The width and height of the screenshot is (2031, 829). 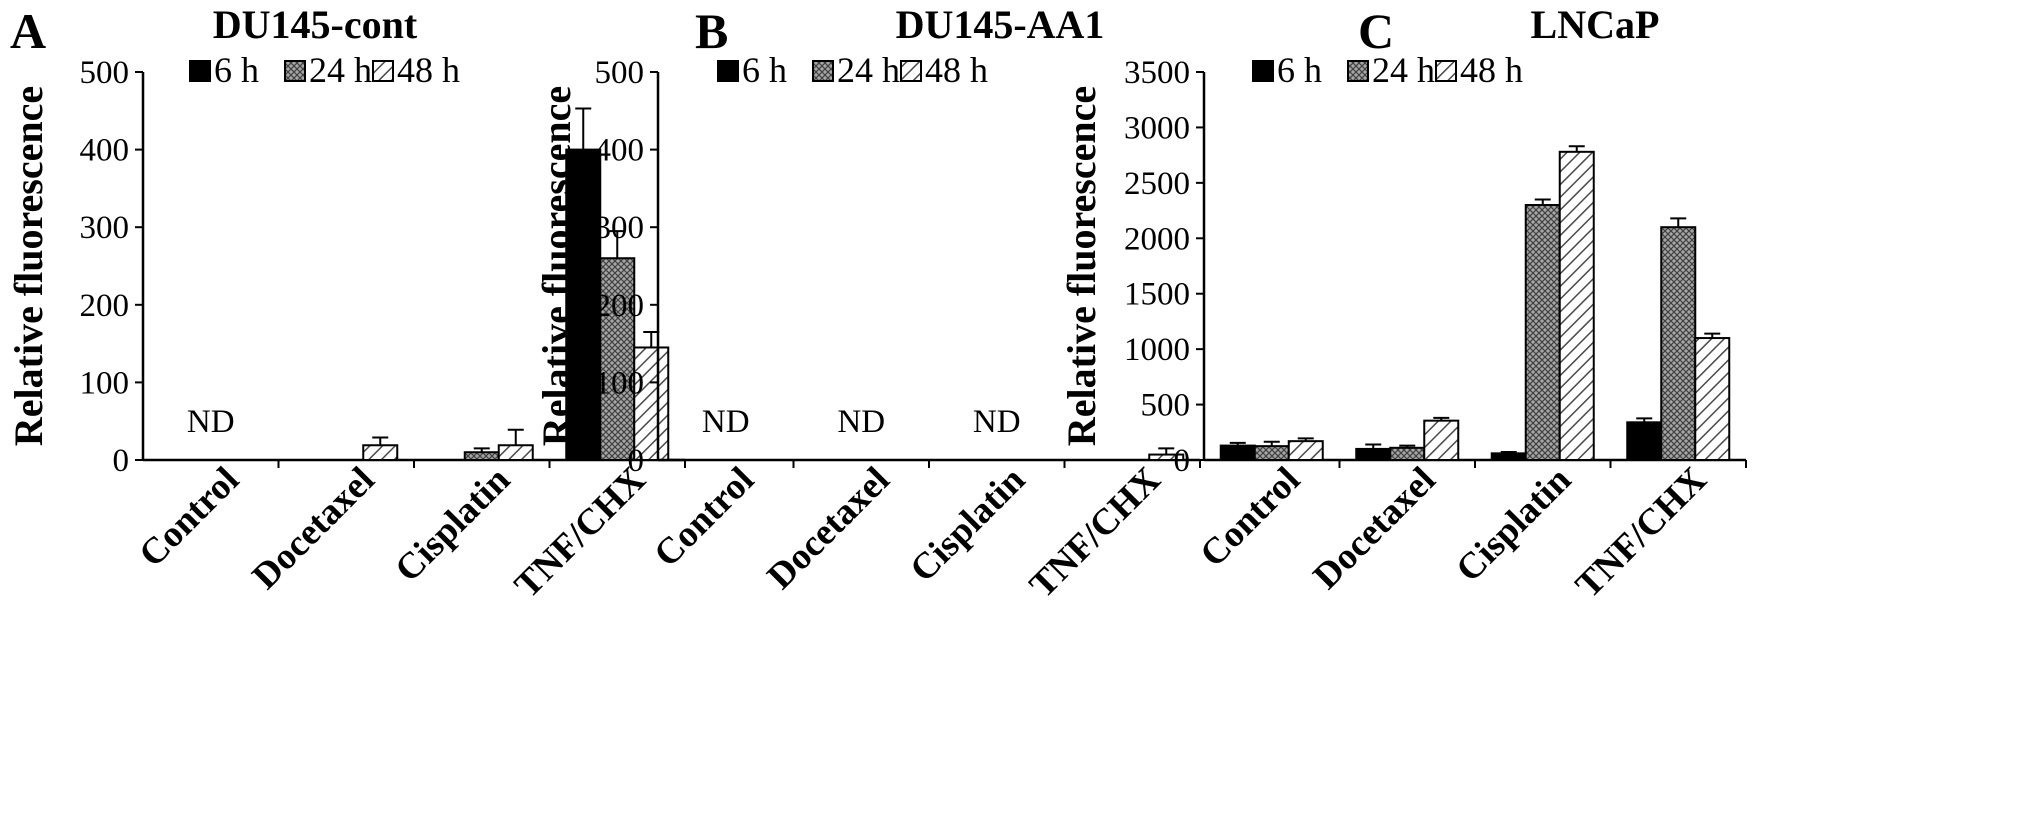 I want to click on bar-c-6h-control, so click(x=1237, y=452).